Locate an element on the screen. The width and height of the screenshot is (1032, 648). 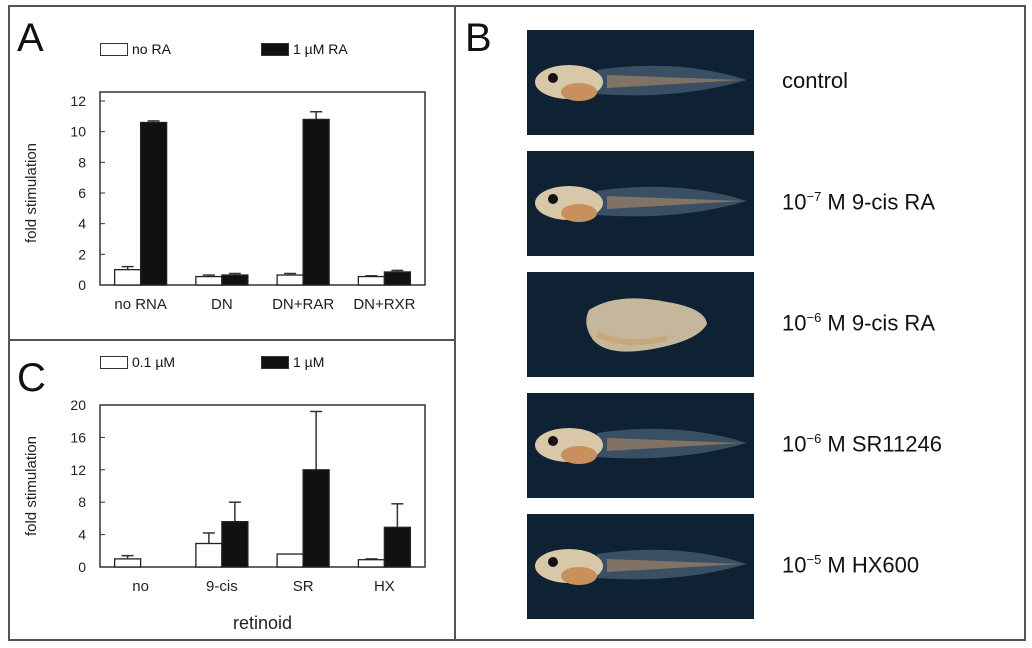
bar-0.1-µM-SR is located at coordinates (290, 560).